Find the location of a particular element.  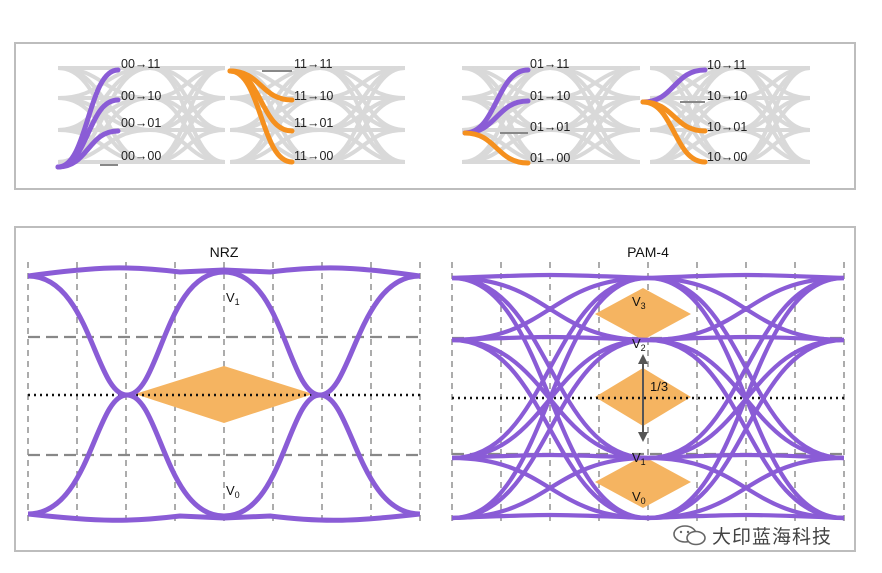

pam4-lower-eye is located at coordinates (643, 482).